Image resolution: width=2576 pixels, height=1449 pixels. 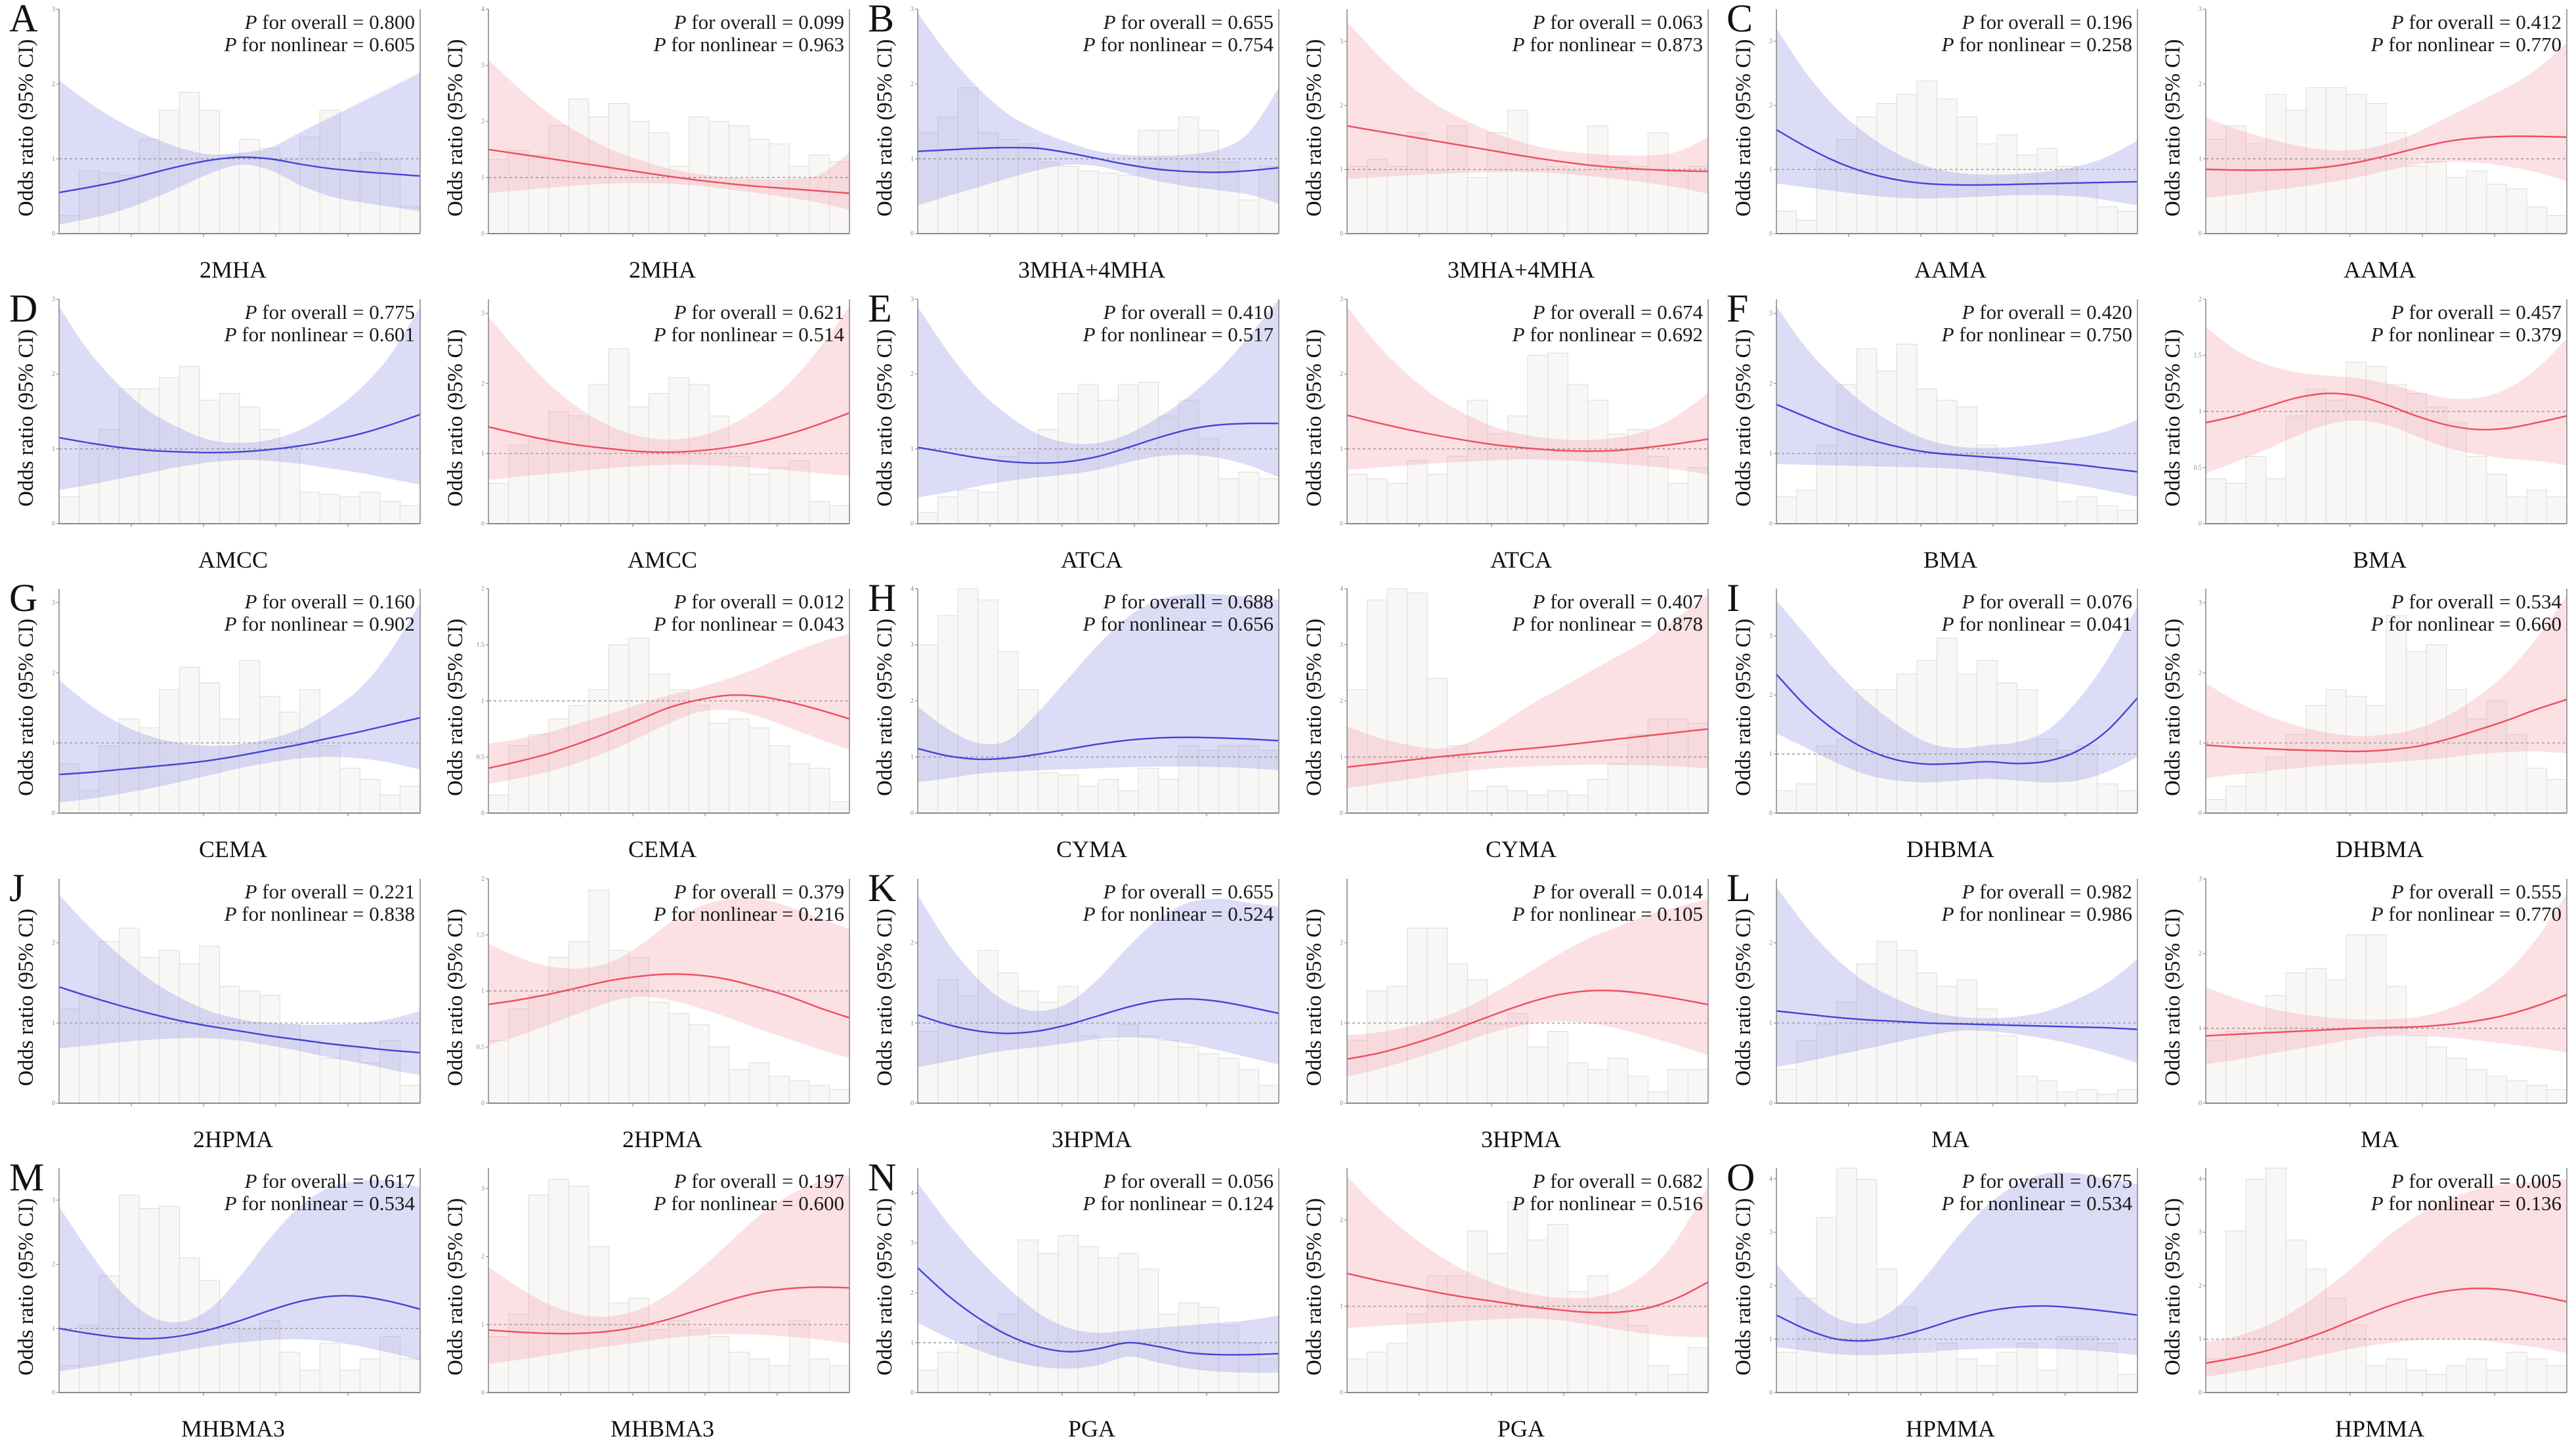 I want to click on p-overall-text: P for overall = 0.196, so click(x=2047, y=21).